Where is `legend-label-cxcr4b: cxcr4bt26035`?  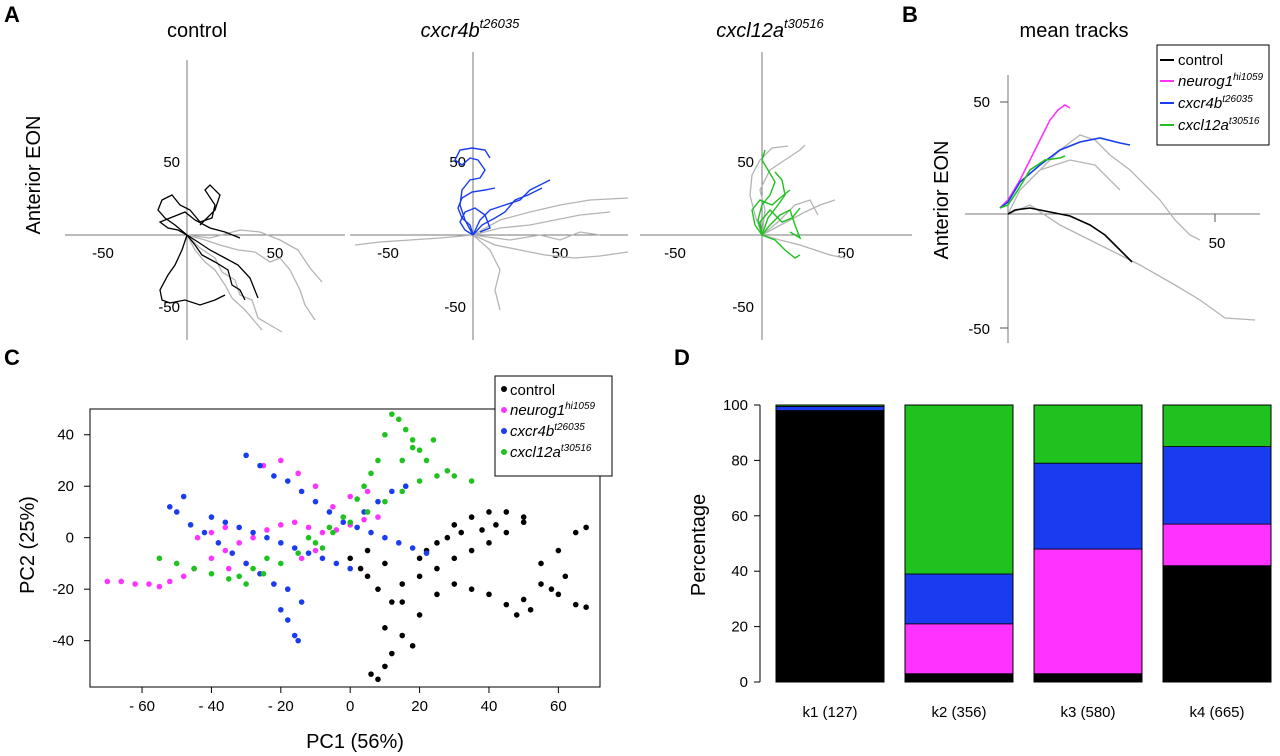
legend-label-cxcr4b: cxcr4bt26035 is located at coordinates (547, 431).